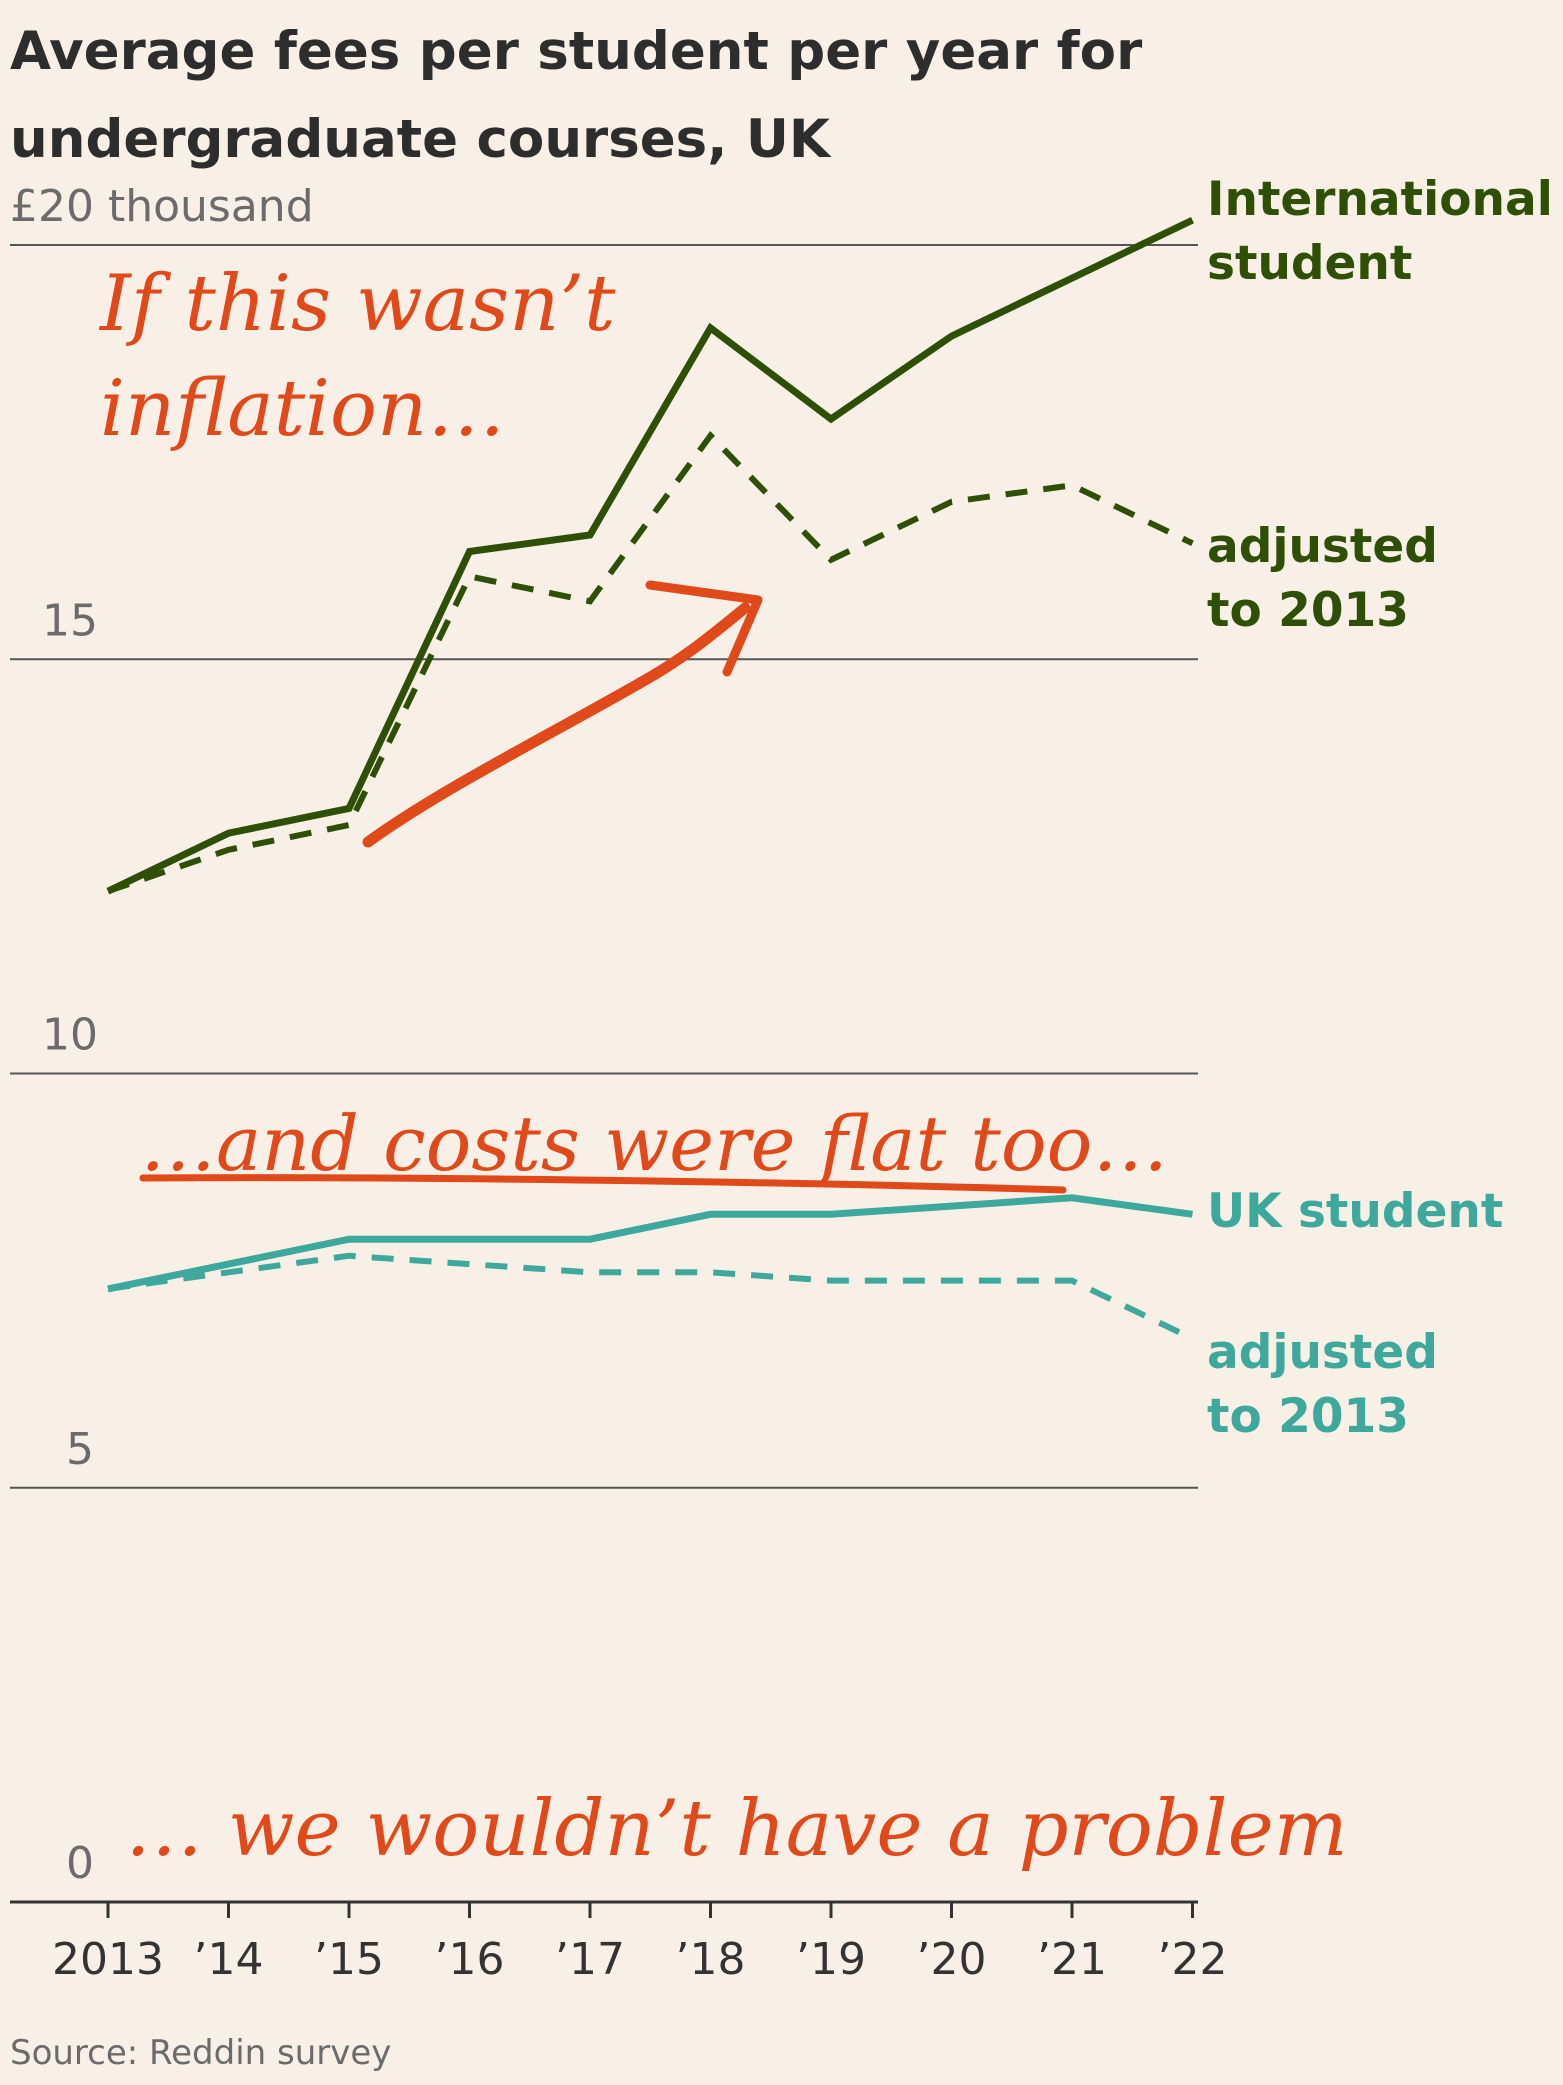 Image resolution: width=1563 pixels, height=2085 pixels. I want to click on x-tick-label: ’19, so click(831, 1959).